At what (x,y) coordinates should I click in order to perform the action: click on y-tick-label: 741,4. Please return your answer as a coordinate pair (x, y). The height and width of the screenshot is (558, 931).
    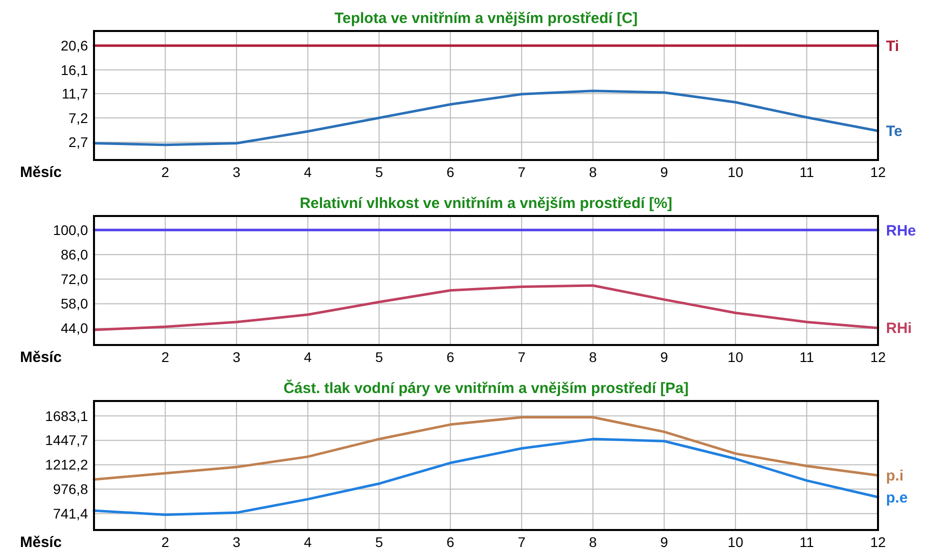
    Looking at the image, I should click on (70, 513).